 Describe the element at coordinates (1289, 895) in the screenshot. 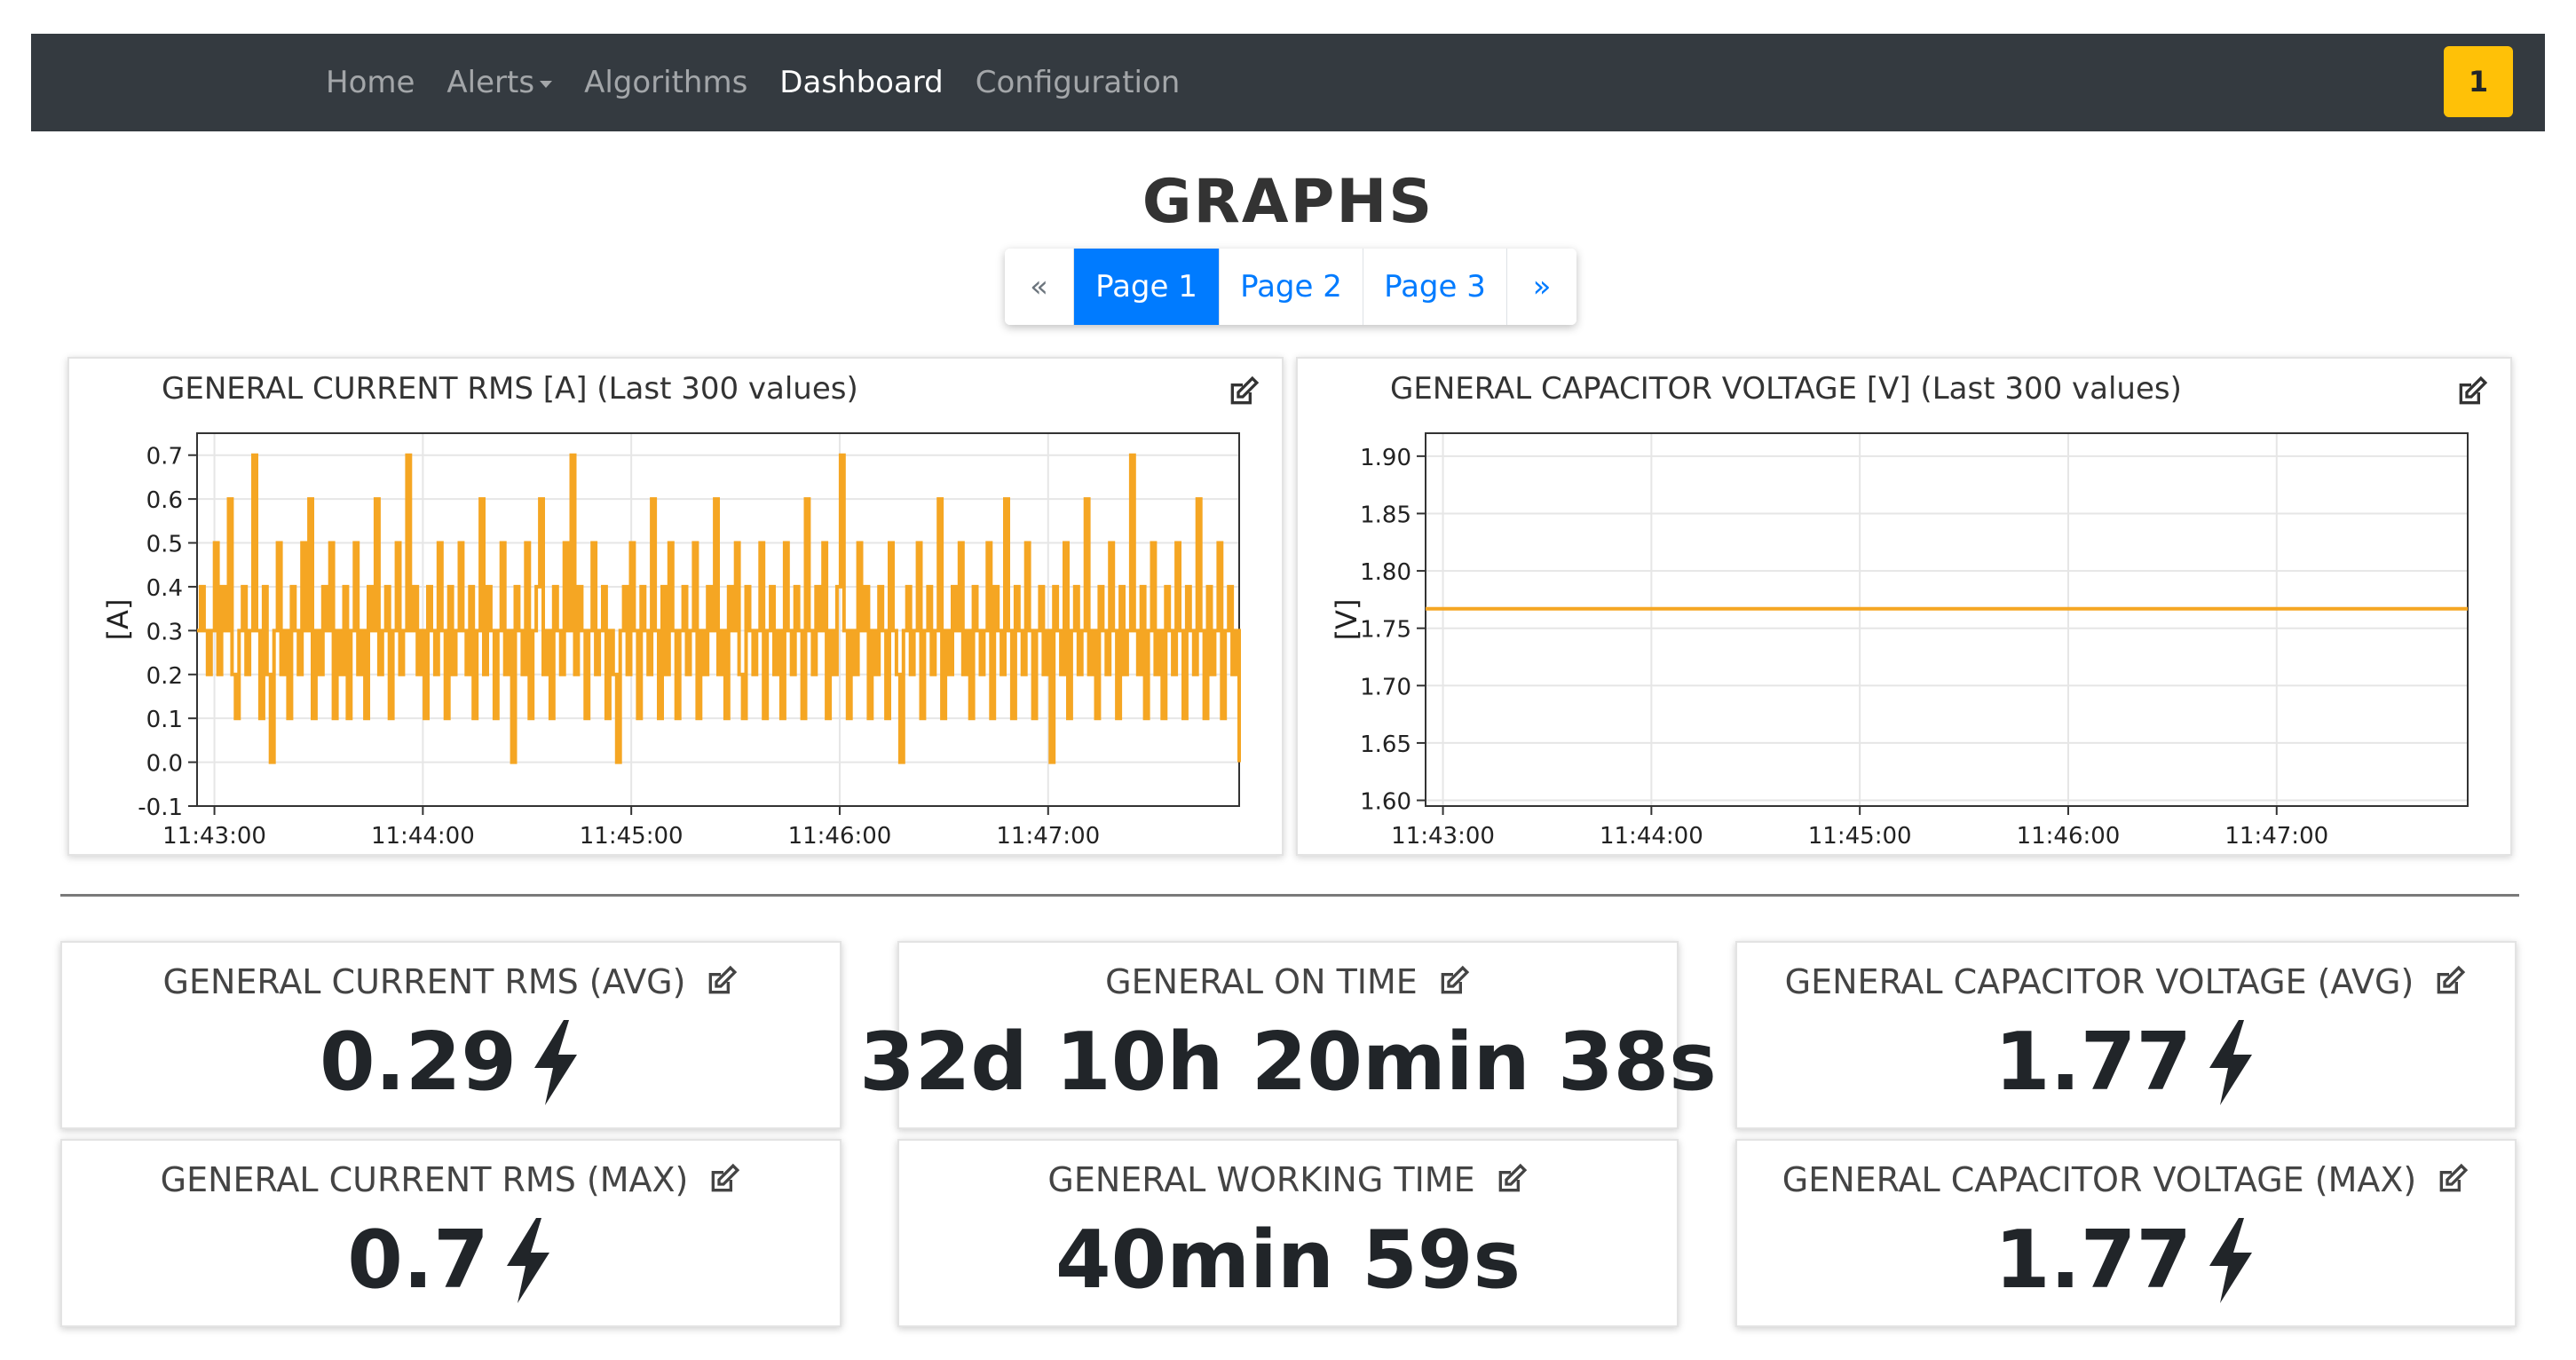

I see `section-divider` at that location.